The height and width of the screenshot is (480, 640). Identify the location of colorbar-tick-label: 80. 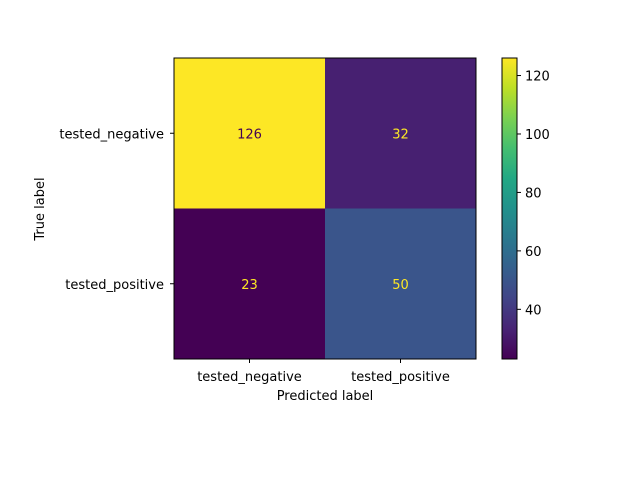
(533, 193).